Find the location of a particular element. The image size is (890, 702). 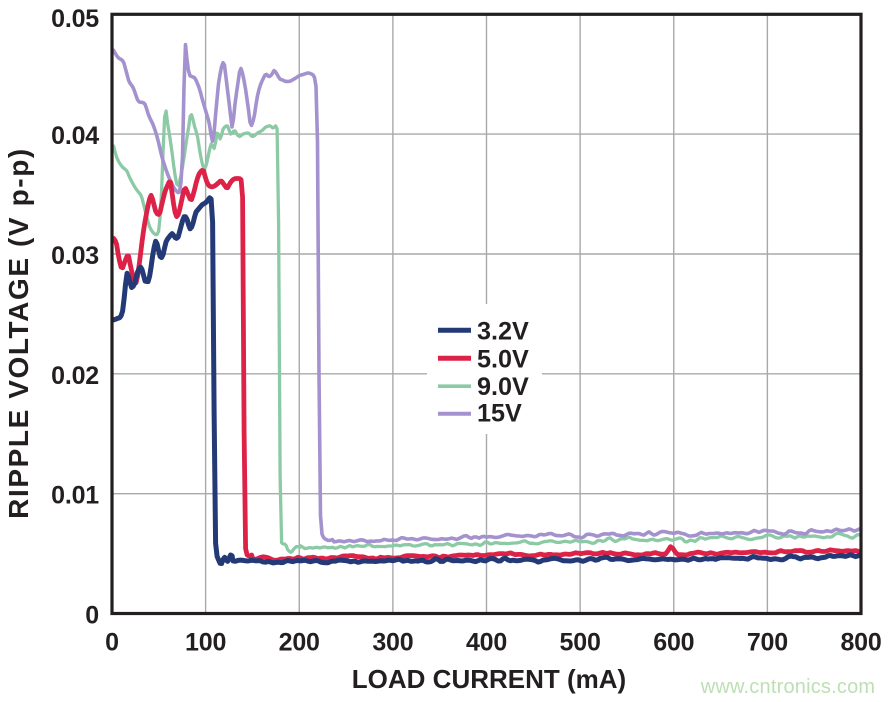

svg-text: 15V is located at coordinates (499, 413).